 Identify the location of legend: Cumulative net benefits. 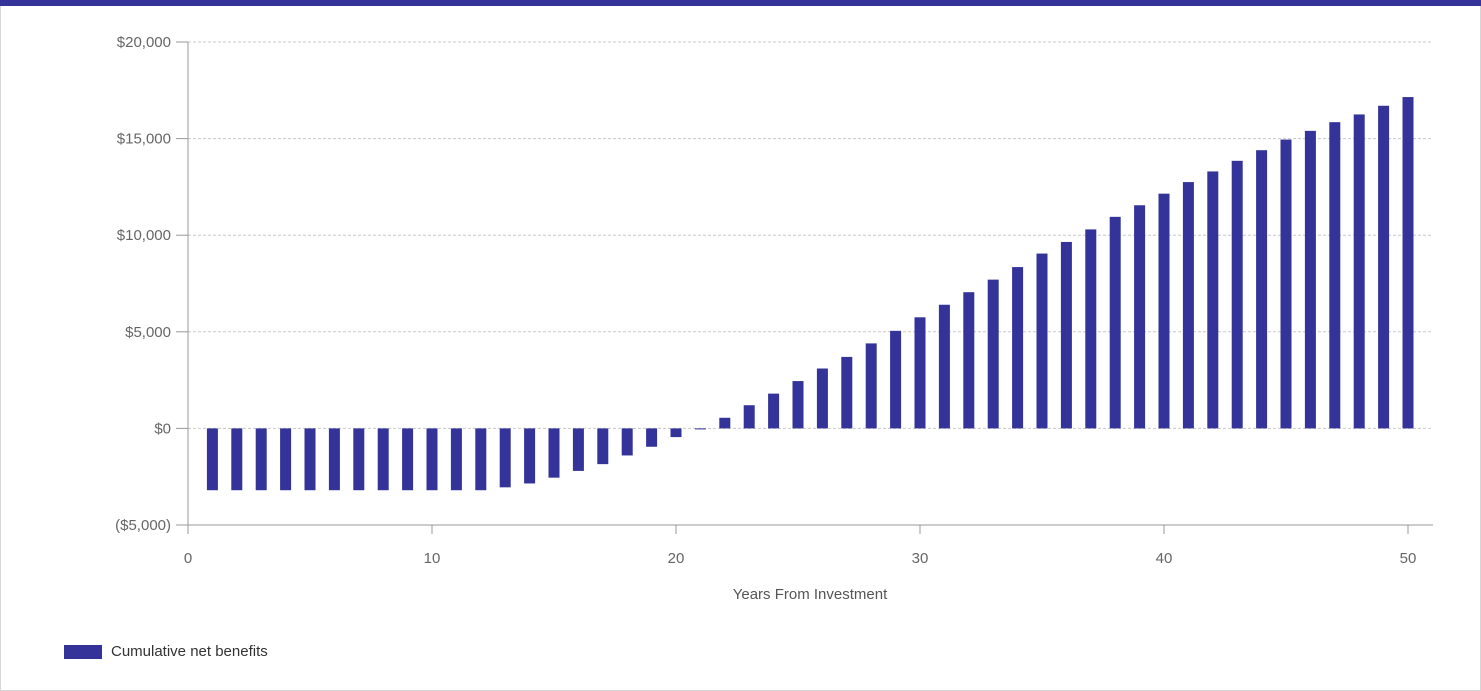
(166, 651).